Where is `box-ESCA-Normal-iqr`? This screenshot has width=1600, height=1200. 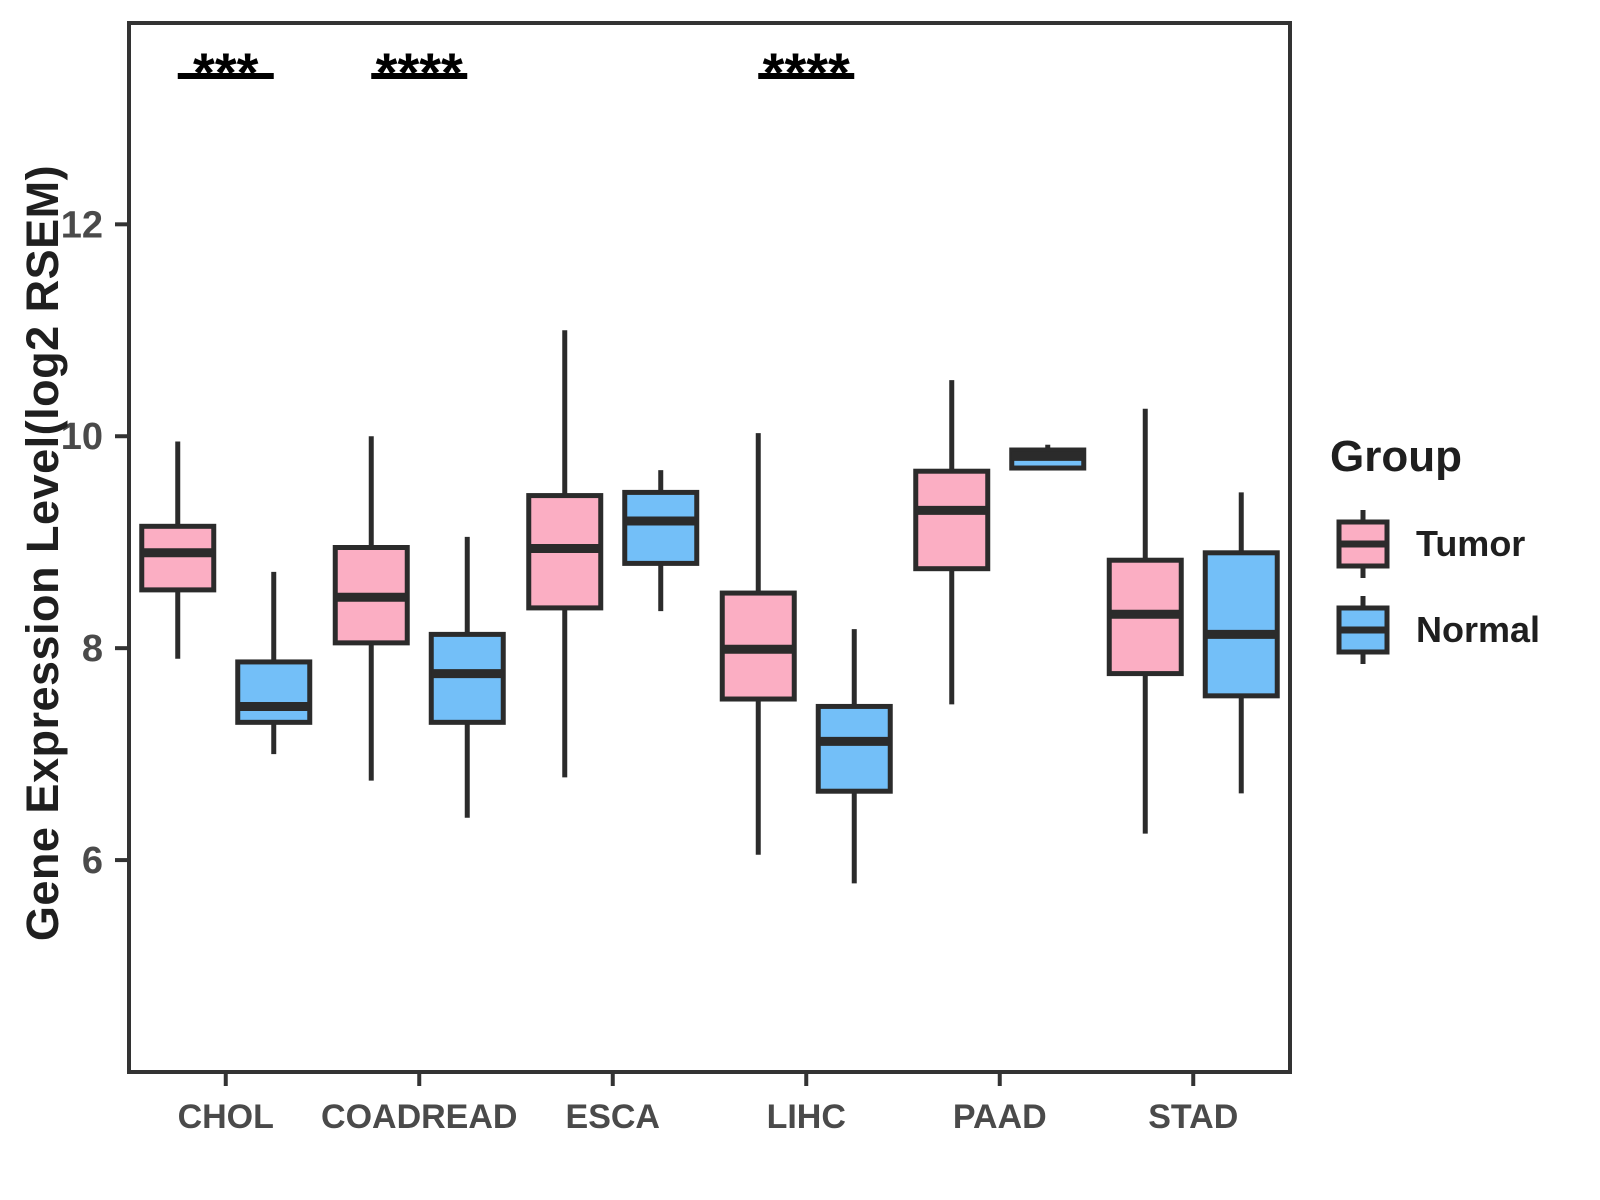
box-ESCA-Normal-iqr is located at coordinates (661, 527).